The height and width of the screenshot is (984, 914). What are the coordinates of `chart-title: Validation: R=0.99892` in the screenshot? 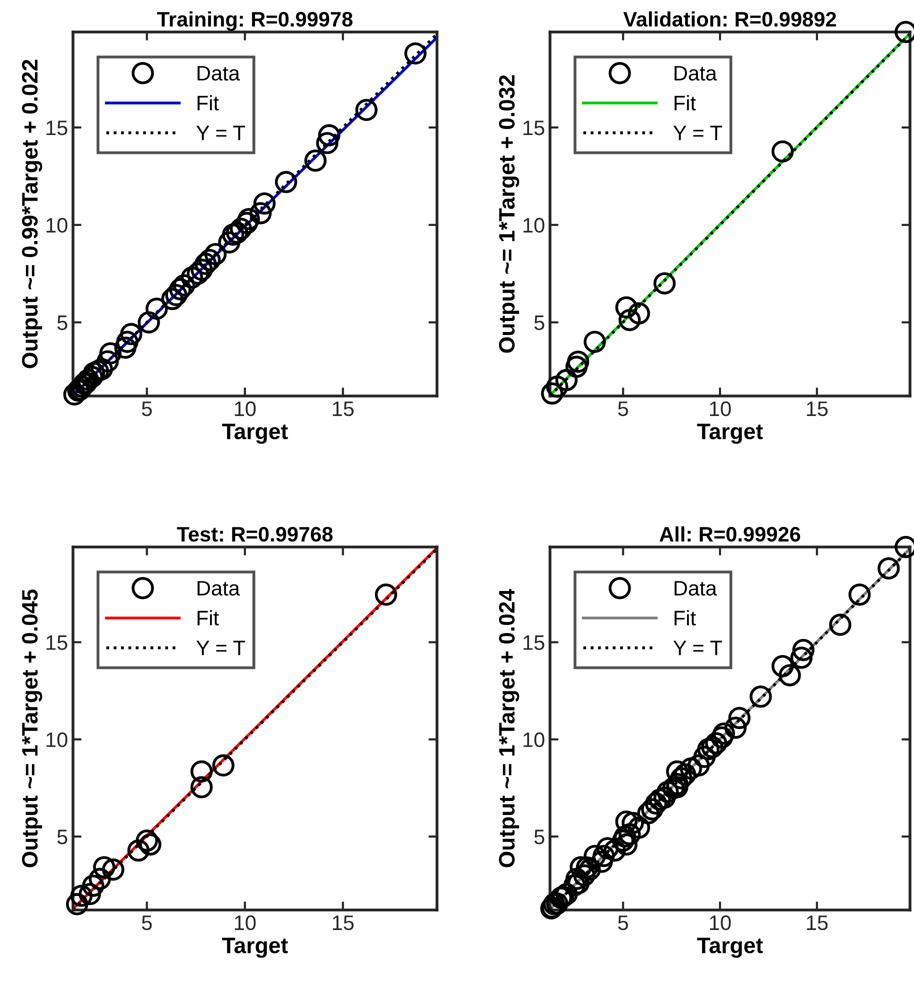 It's located at (729, 19).